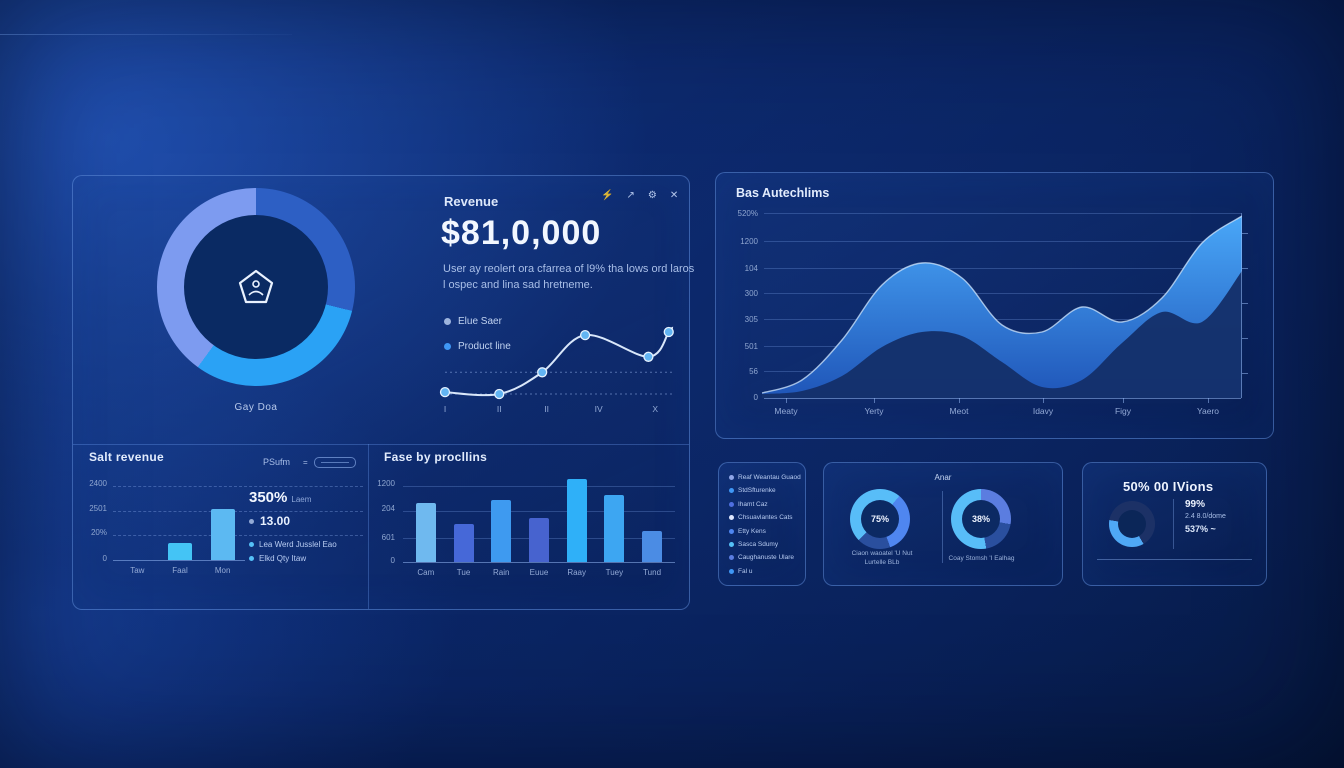 This screenshot has width=1344, height=768. I want to click on salt-stat-secondary: 13.00, so click(269, 521).